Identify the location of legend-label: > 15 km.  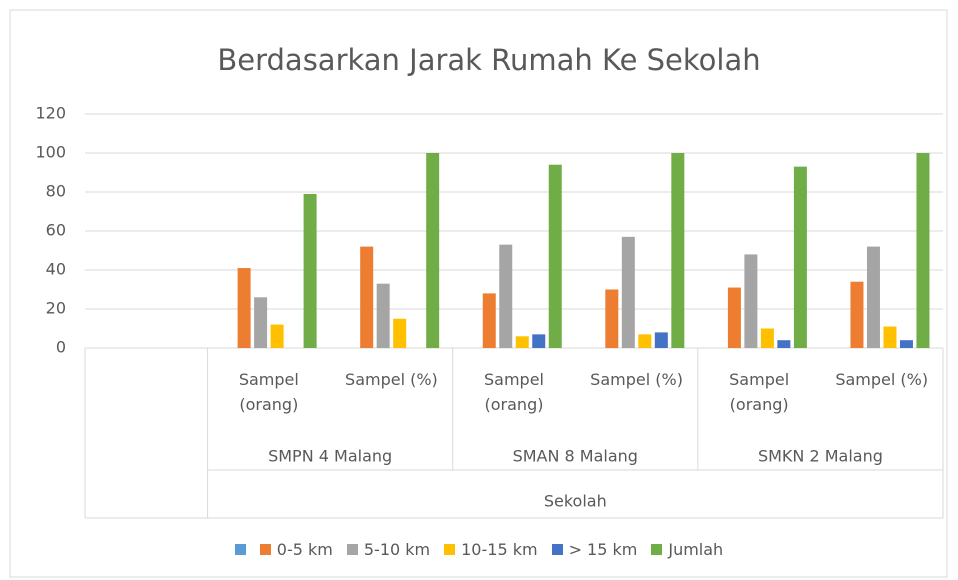
(603, 549).